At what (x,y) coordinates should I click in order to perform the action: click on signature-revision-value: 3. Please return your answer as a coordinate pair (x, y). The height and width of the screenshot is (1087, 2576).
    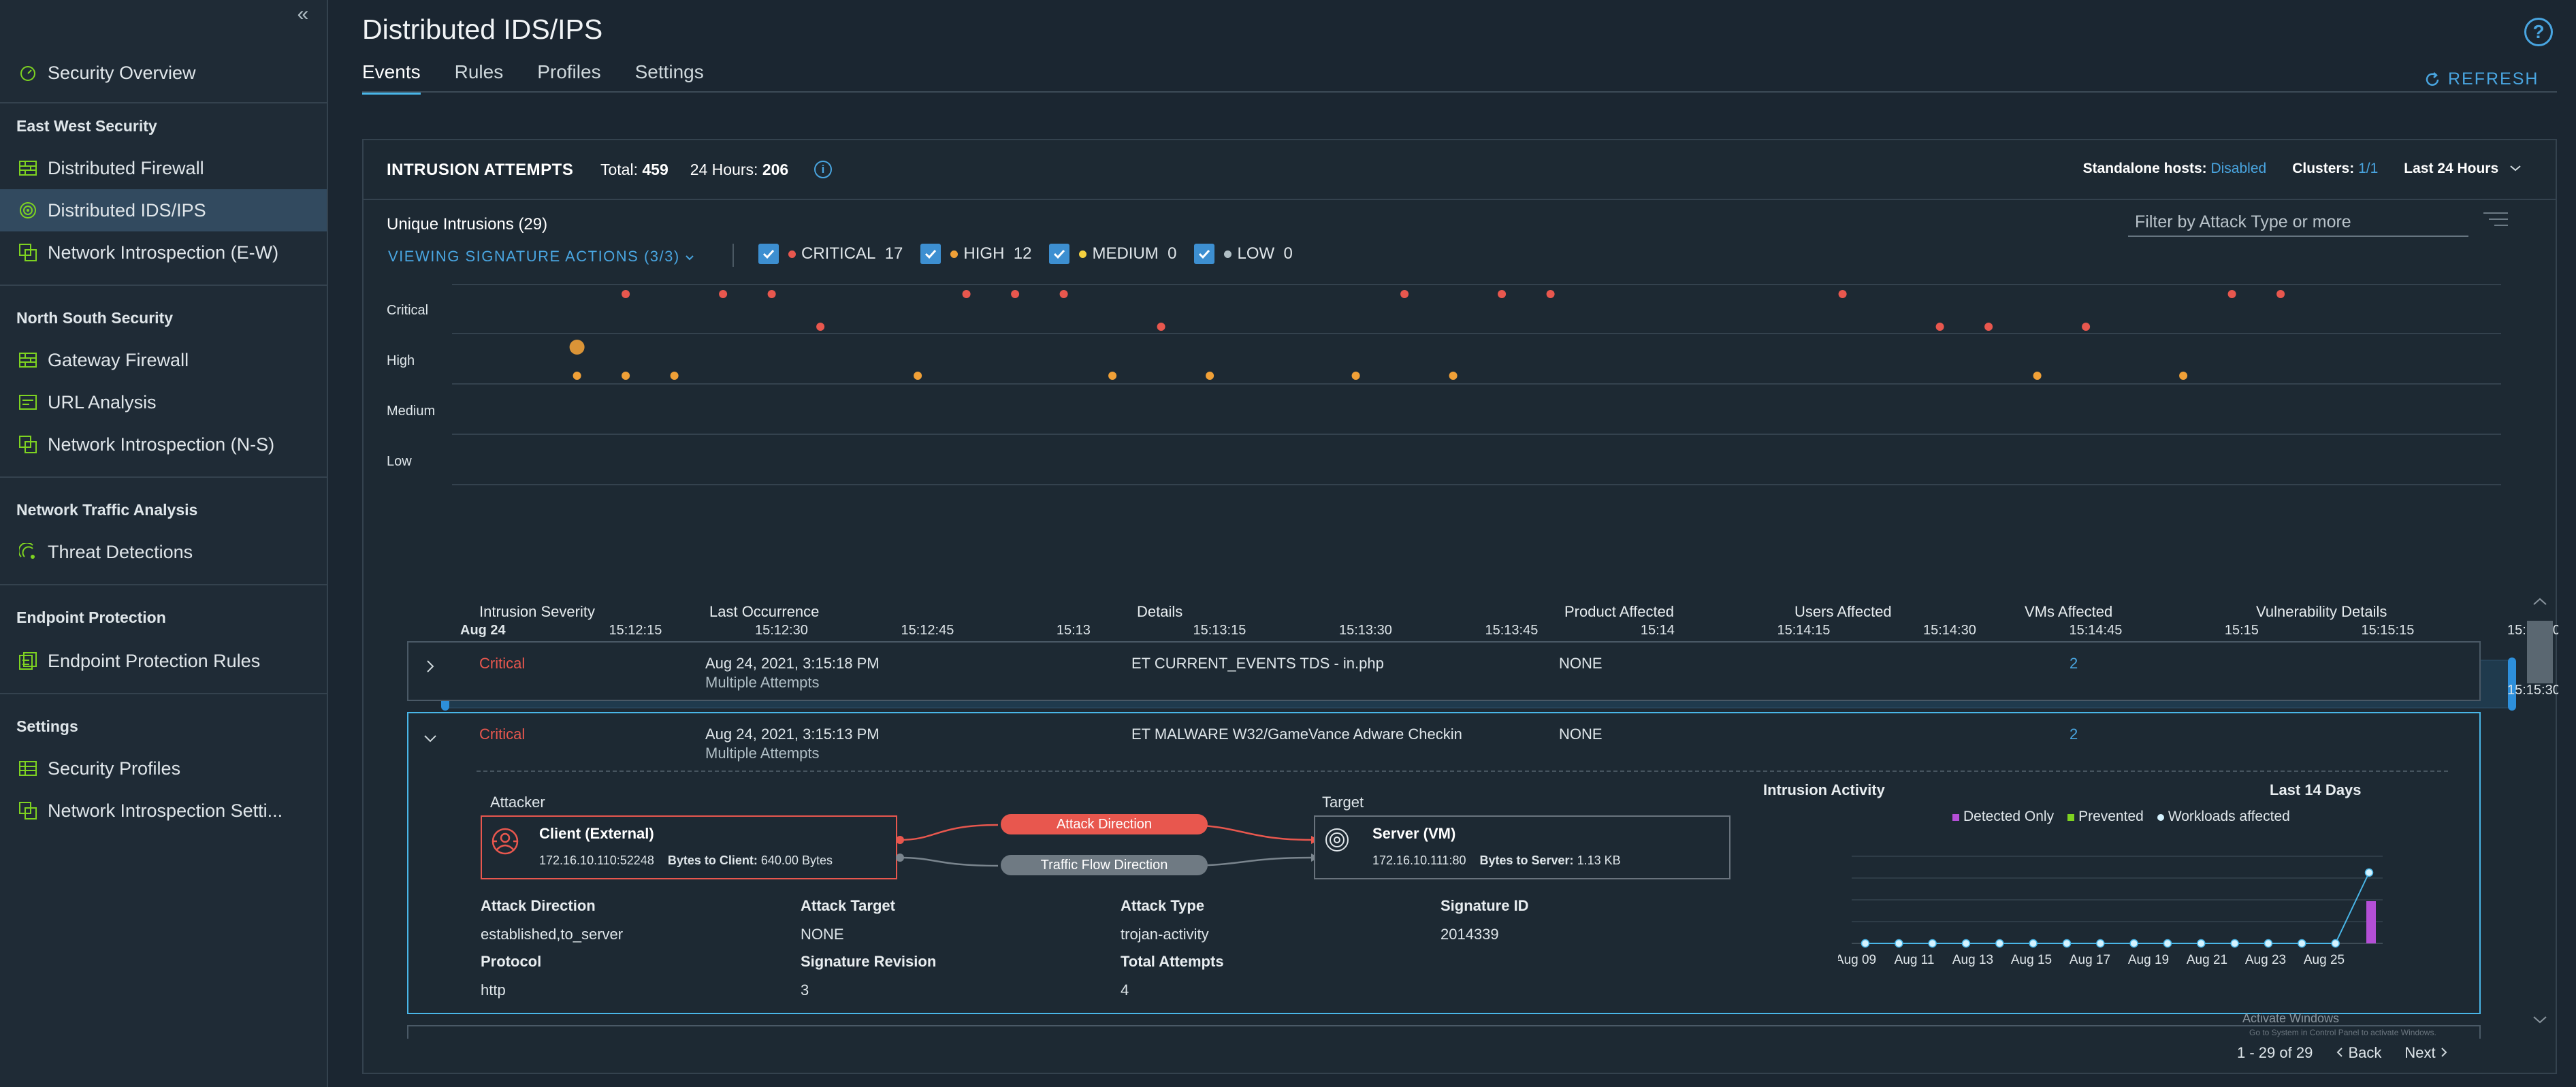
    Looking at the image, I should click on (805, 990).